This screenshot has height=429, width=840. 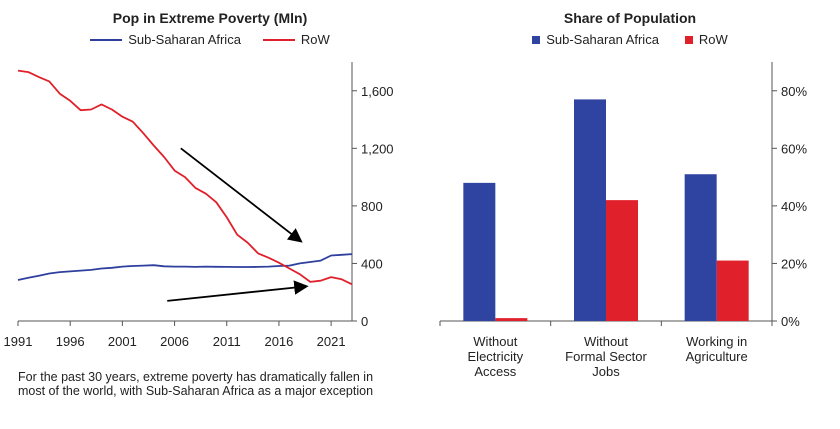 I want to click on legend-label-bar-ssa: Sub-Saharan Africa, so click(x=602, y=39).